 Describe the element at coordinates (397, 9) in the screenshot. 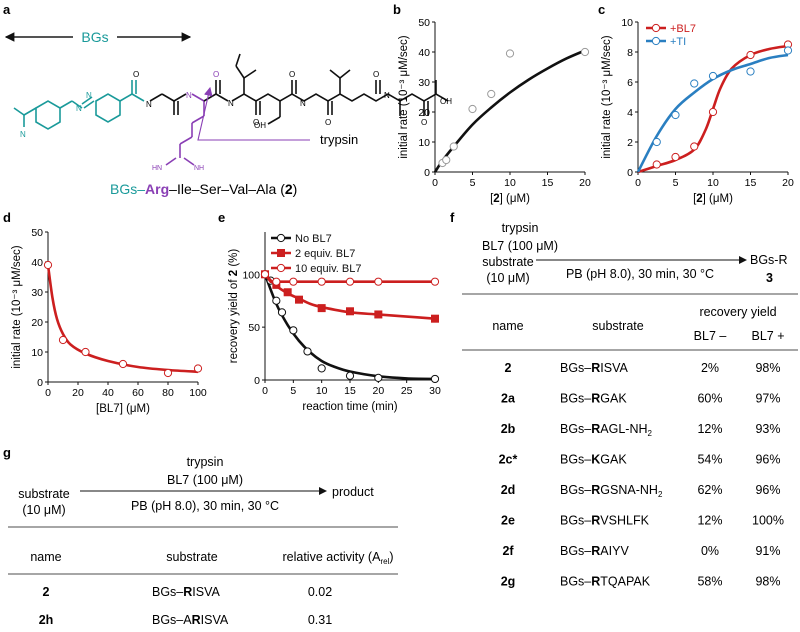

I see `panel-label-b: b` at that location.